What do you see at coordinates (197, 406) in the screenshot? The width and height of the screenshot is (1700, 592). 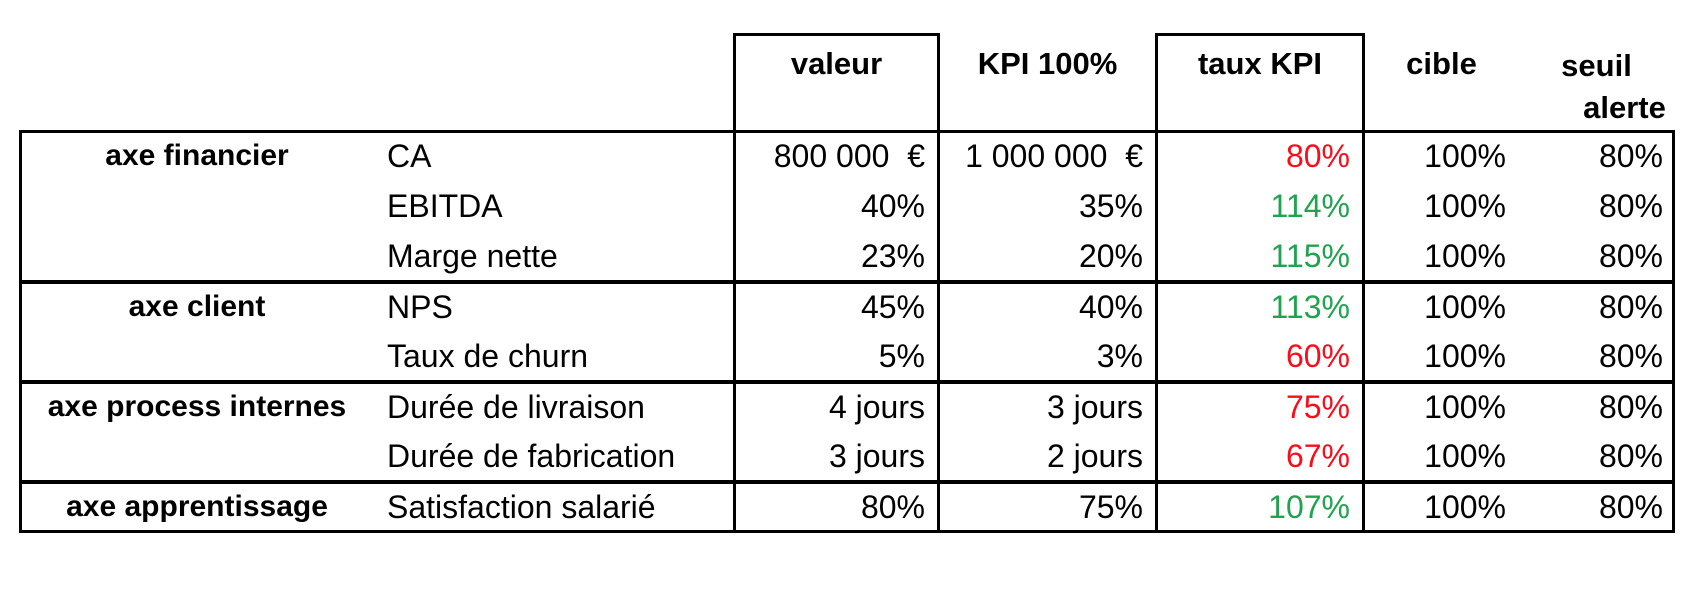 I see `axe-label: axe process internes` at bounding box center [197, 406].